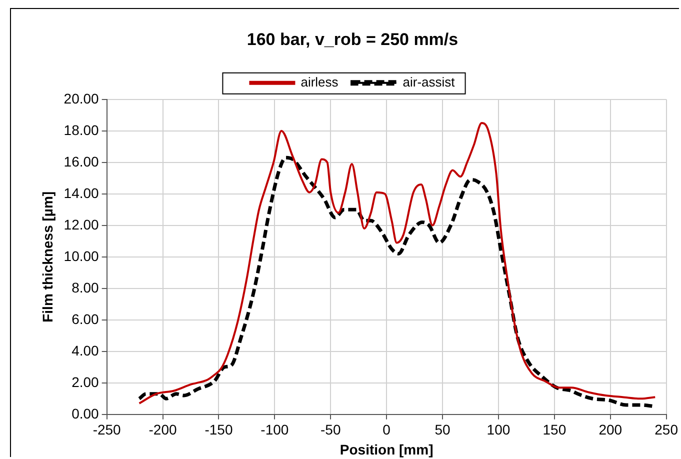 The image size is (681, 459). Describe the element at coordinates (352, 39) in the screenshot. I see `chart-title: 160 bar, v_rob = 250 mm/s` at that location.